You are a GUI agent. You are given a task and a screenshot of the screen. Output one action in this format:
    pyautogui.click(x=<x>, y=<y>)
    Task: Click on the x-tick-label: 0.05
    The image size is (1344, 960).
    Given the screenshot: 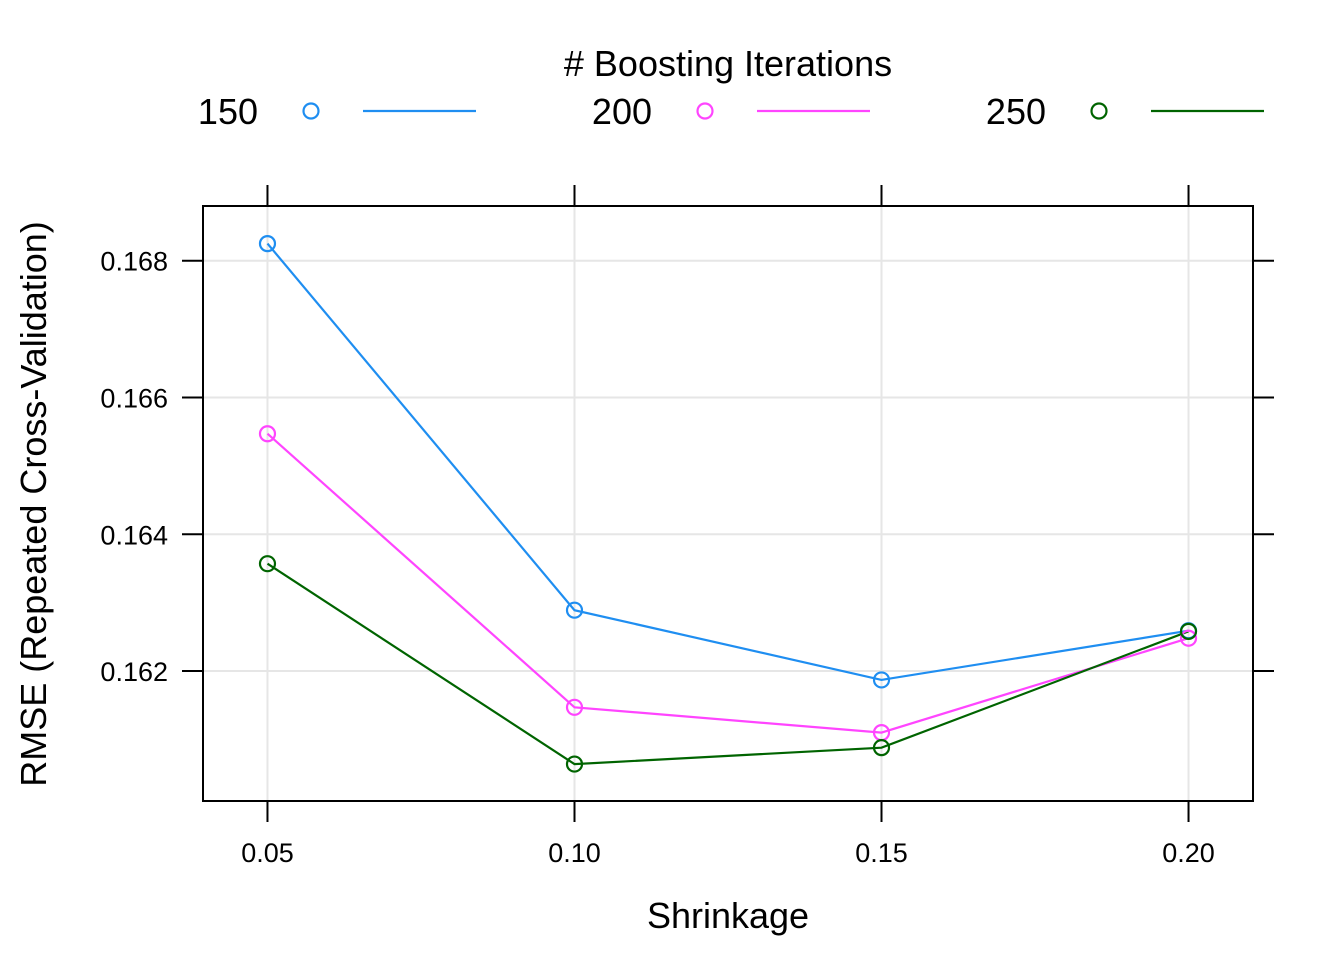 What is the action you would take?
    pyautogui.click(x=267, y=853)
    